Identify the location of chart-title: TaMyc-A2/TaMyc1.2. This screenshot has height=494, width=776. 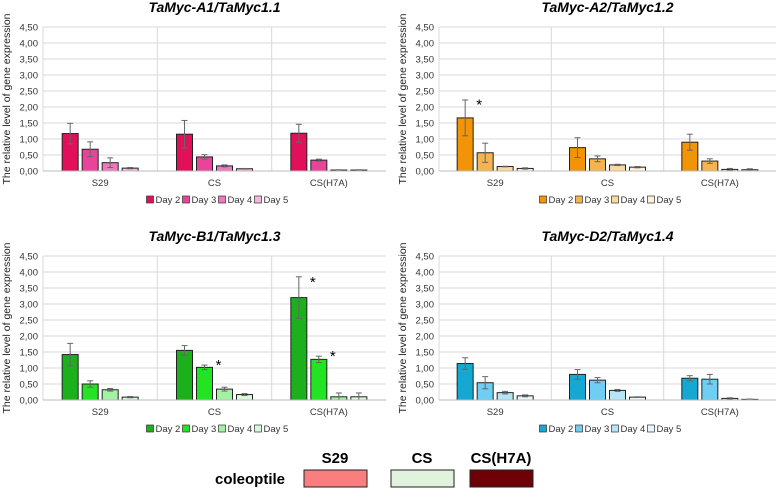
(607, 7).